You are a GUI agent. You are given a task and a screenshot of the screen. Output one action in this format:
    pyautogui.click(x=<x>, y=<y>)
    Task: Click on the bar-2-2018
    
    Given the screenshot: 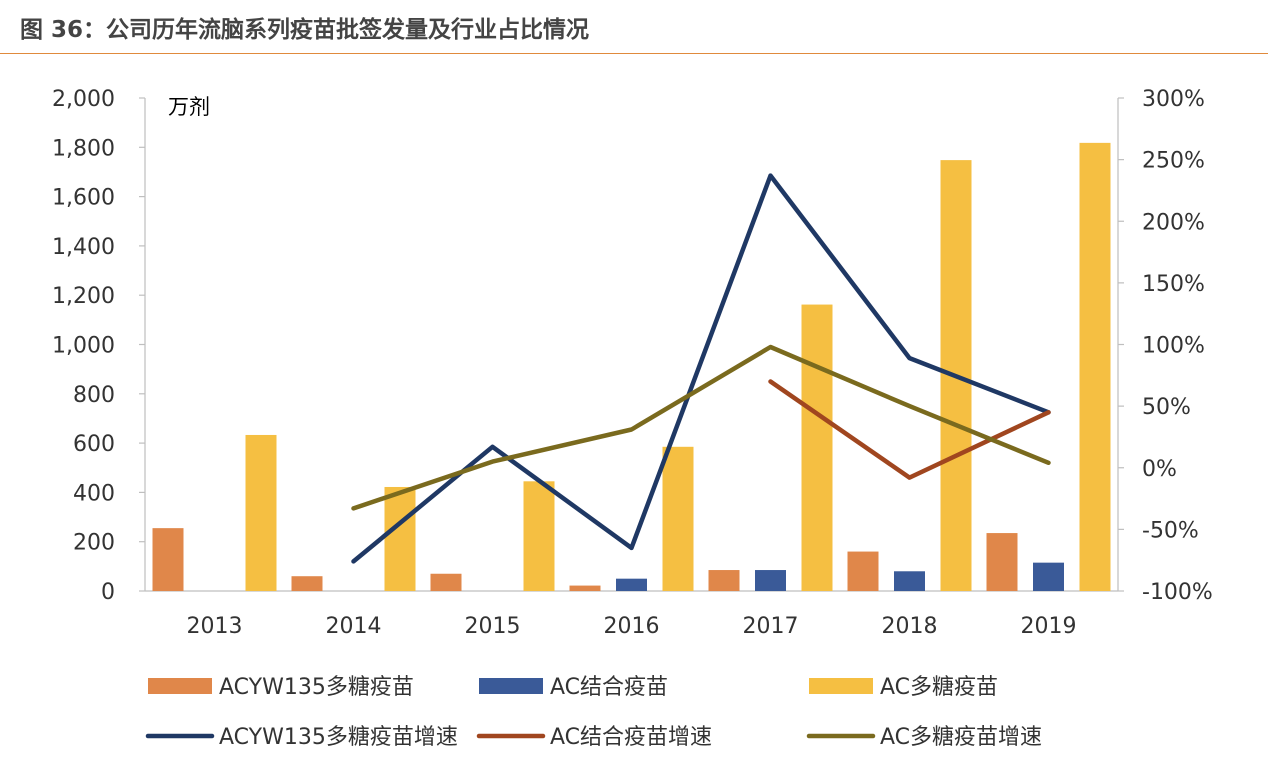 What is the action you would take?
    pyautogui.click(x=909, y=581)
    